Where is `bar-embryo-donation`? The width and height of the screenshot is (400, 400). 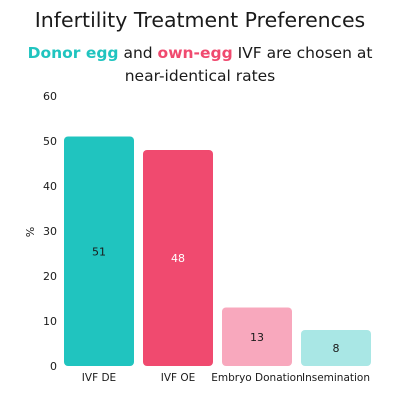
bar-embryo-donation is located at coordinates (257, 336).